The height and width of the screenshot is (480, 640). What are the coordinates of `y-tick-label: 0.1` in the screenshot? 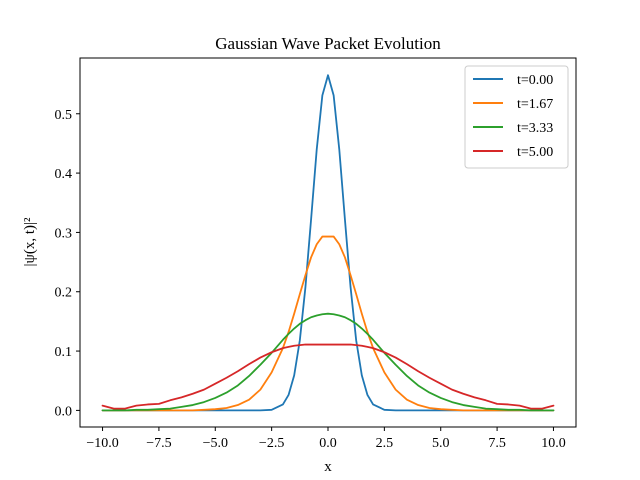 It's located at (64, 352).